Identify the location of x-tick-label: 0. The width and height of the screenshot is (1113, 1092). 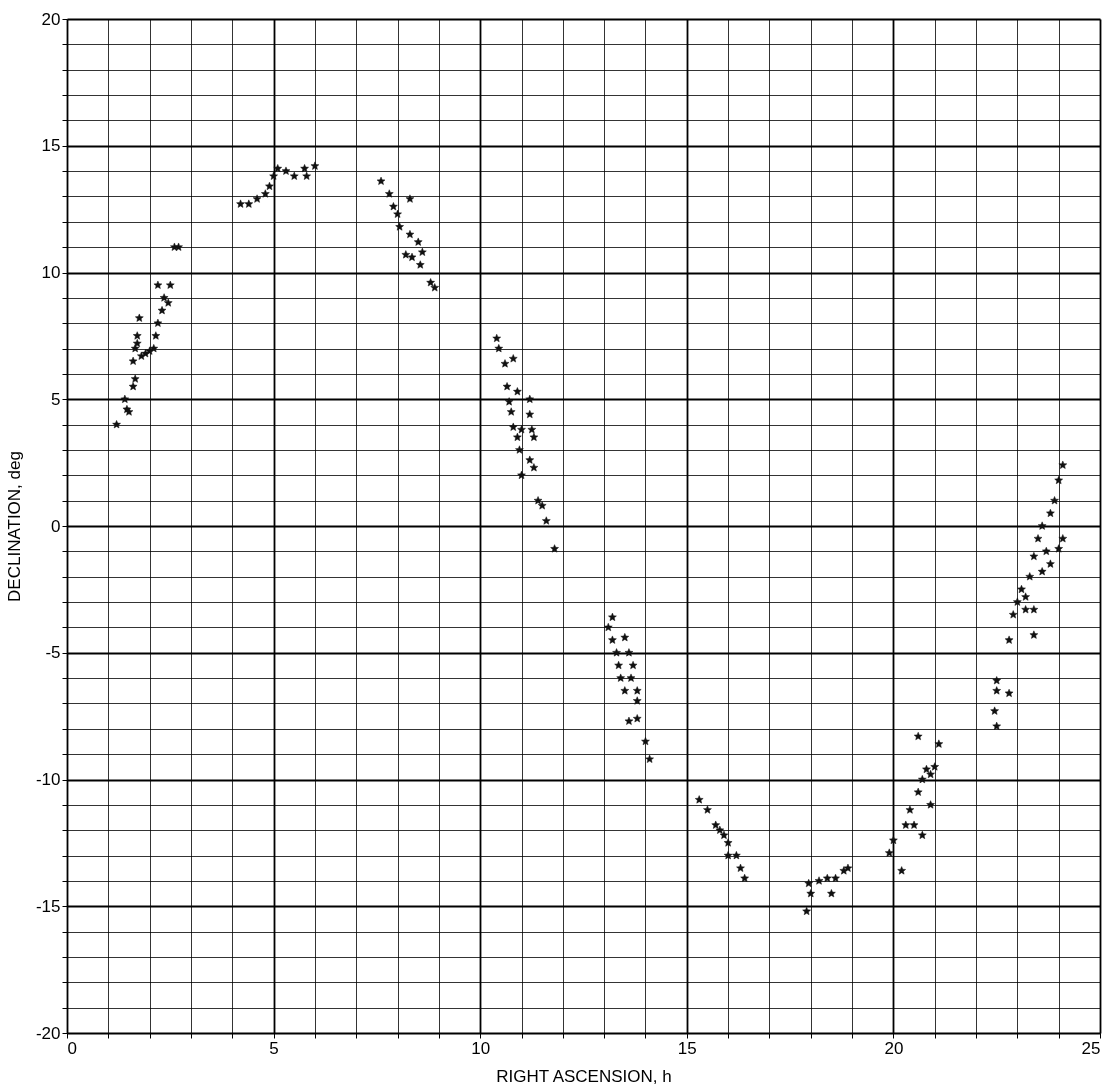
(72, 1048).